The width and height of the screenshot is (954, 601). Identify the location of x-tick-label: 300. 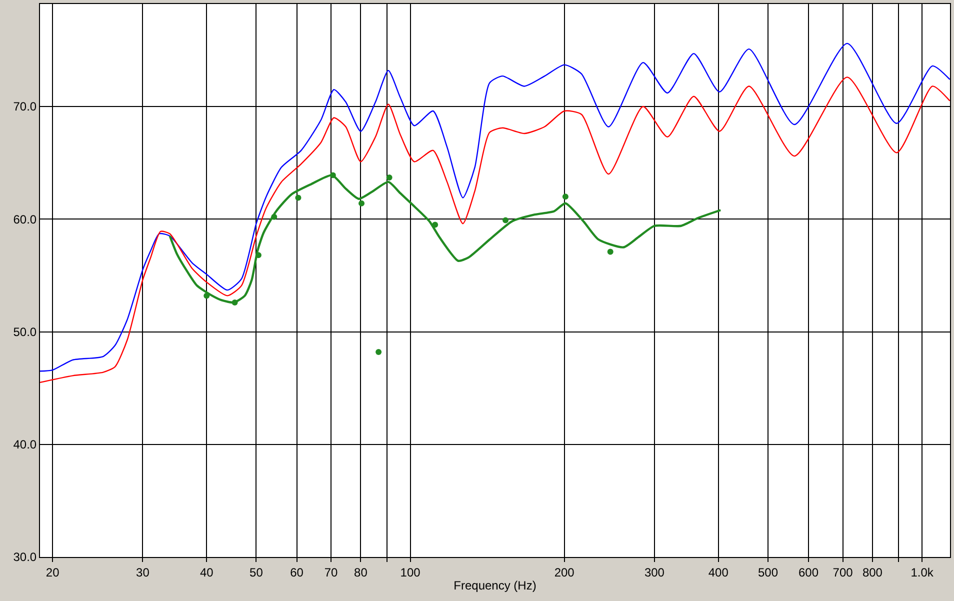
(654, 572).